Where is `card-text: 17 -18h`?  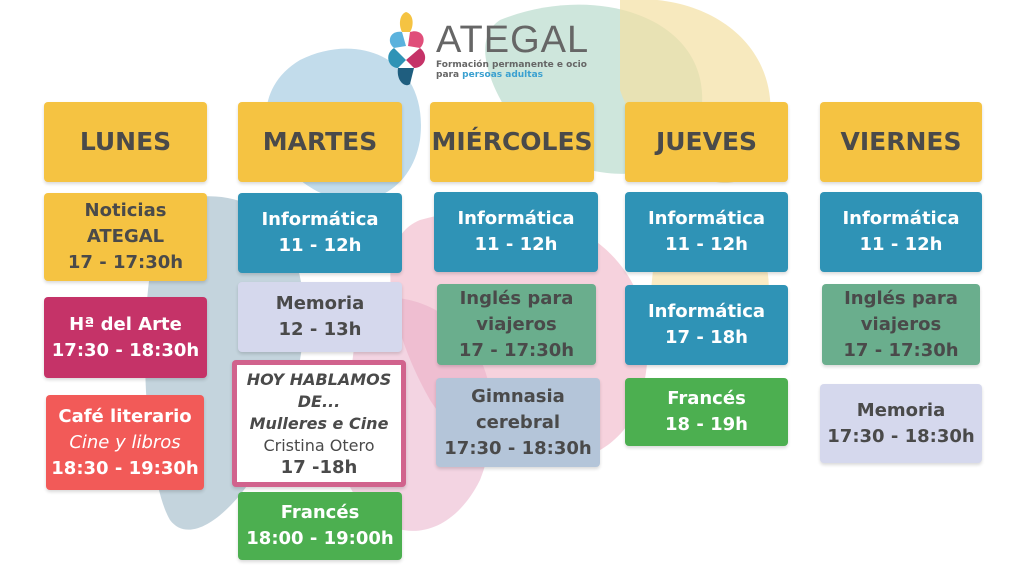 card-text: 17 -18h is located at coordinates (319, 467).